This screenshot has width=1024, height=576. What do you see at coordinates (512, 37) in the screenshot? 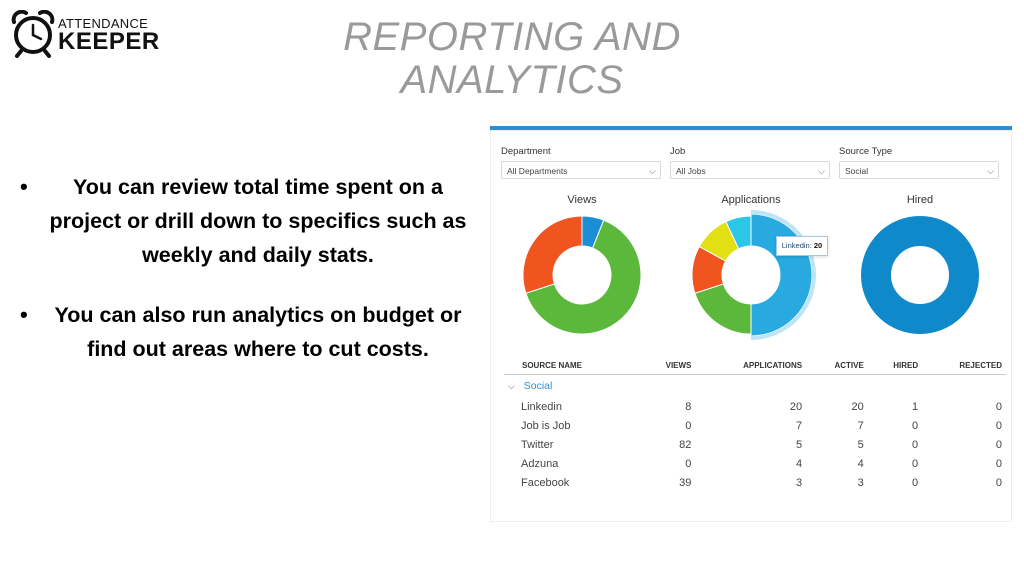
I see `title-line-1: REPORTING AND` at bounding box center [512, 37].